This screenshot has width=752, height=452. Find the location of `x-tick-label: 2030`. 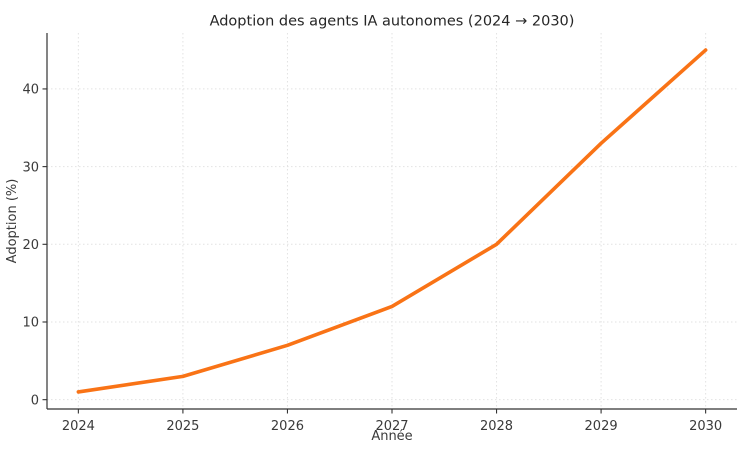

x-tick-label: 2030 is located at coordinates (705, 426).